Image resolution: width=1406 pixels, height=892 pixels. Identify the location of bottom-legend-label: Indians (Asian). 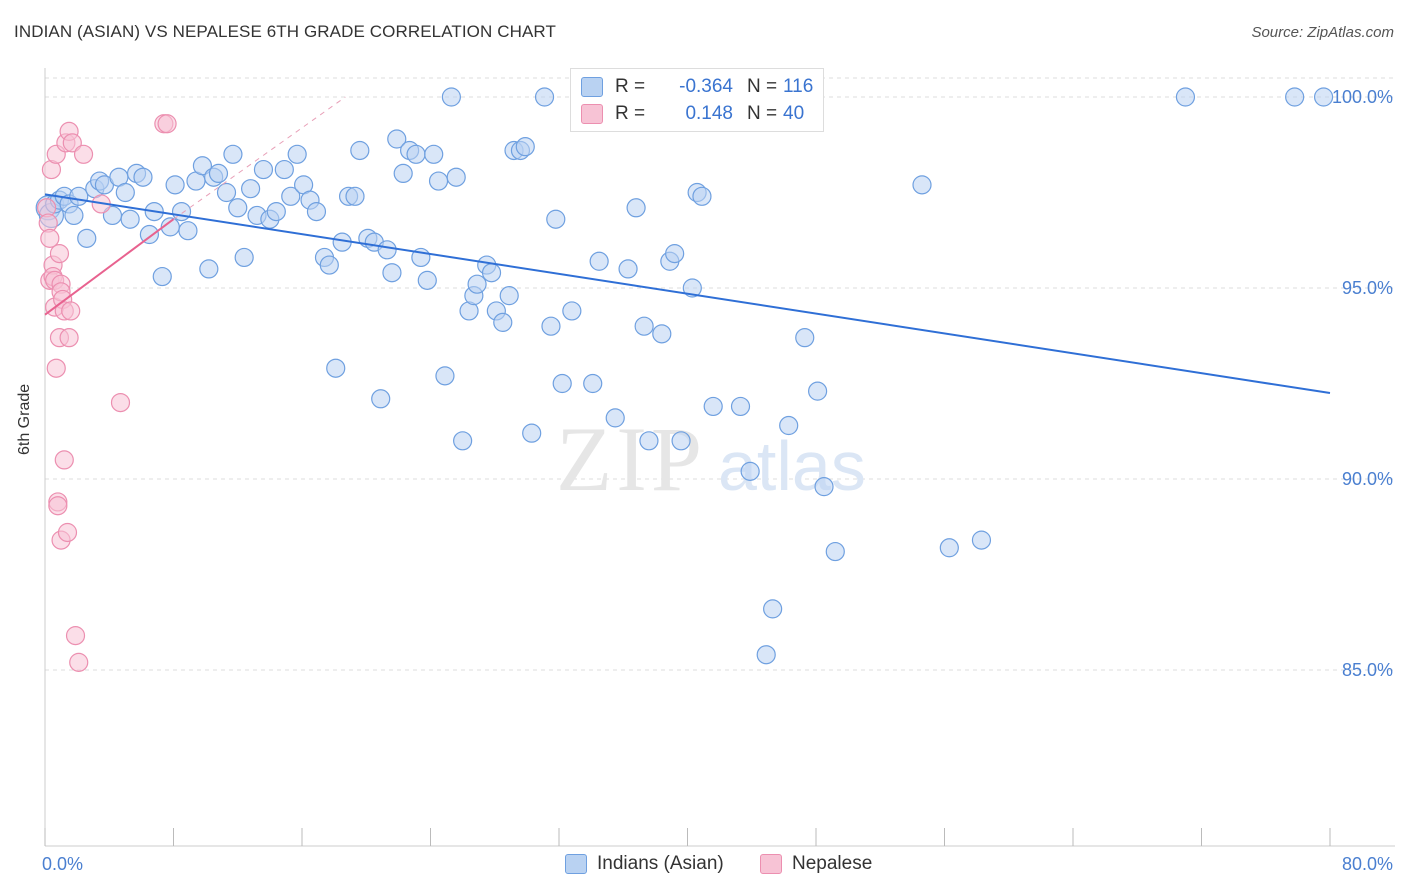
(660, 863).